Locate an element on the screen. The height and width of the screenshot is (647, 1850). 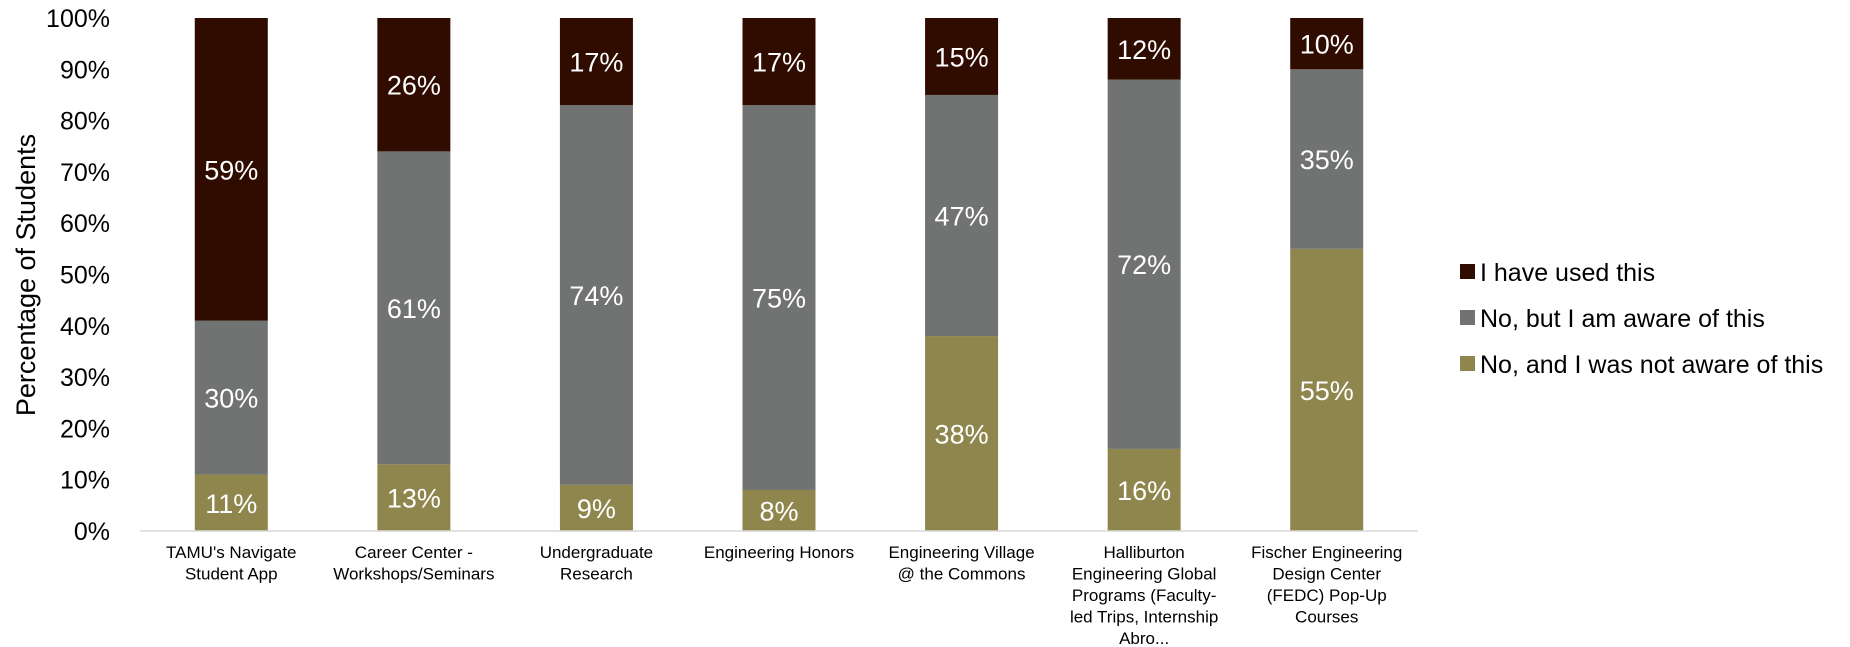
x-category-label: Career Center - Workshops/Seminars is located at coordinates (413, 563).